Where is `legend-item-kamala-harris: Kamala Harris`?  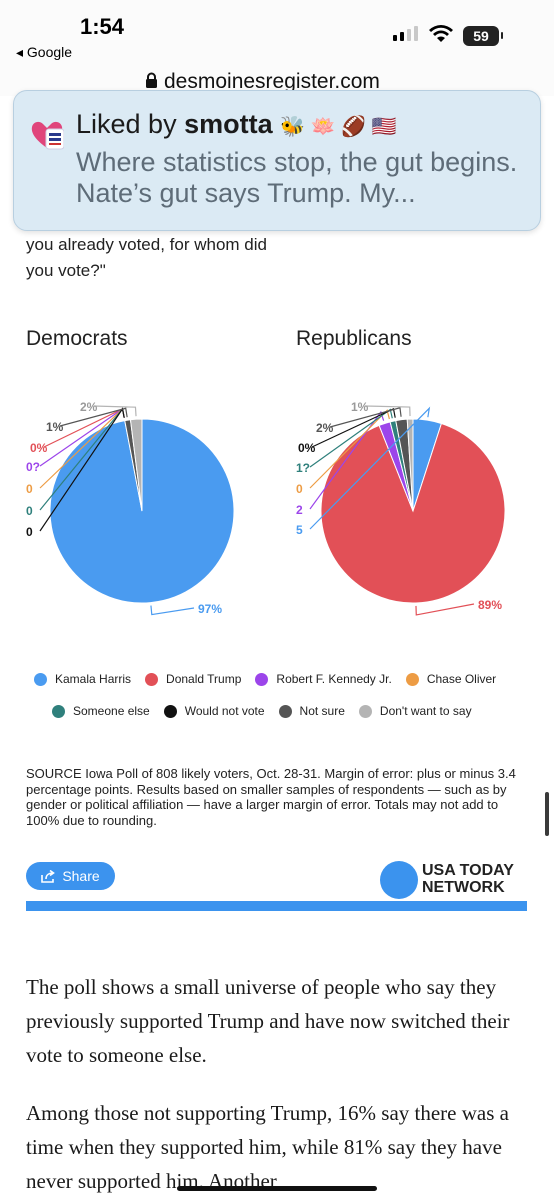
legend-item-kamala-harris: Kamala Harris is located at coordinates (82, 679).